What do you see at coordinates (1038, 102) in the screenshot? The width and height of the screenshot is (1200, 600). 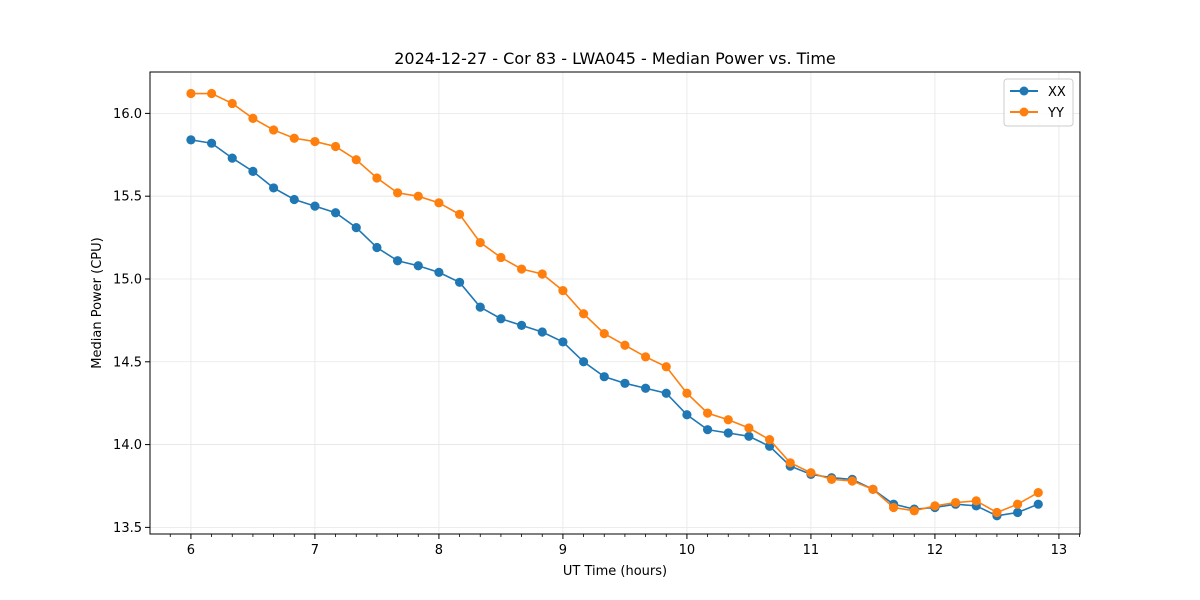 I see `legend: XX YY` at bounding box center [1038, 102].